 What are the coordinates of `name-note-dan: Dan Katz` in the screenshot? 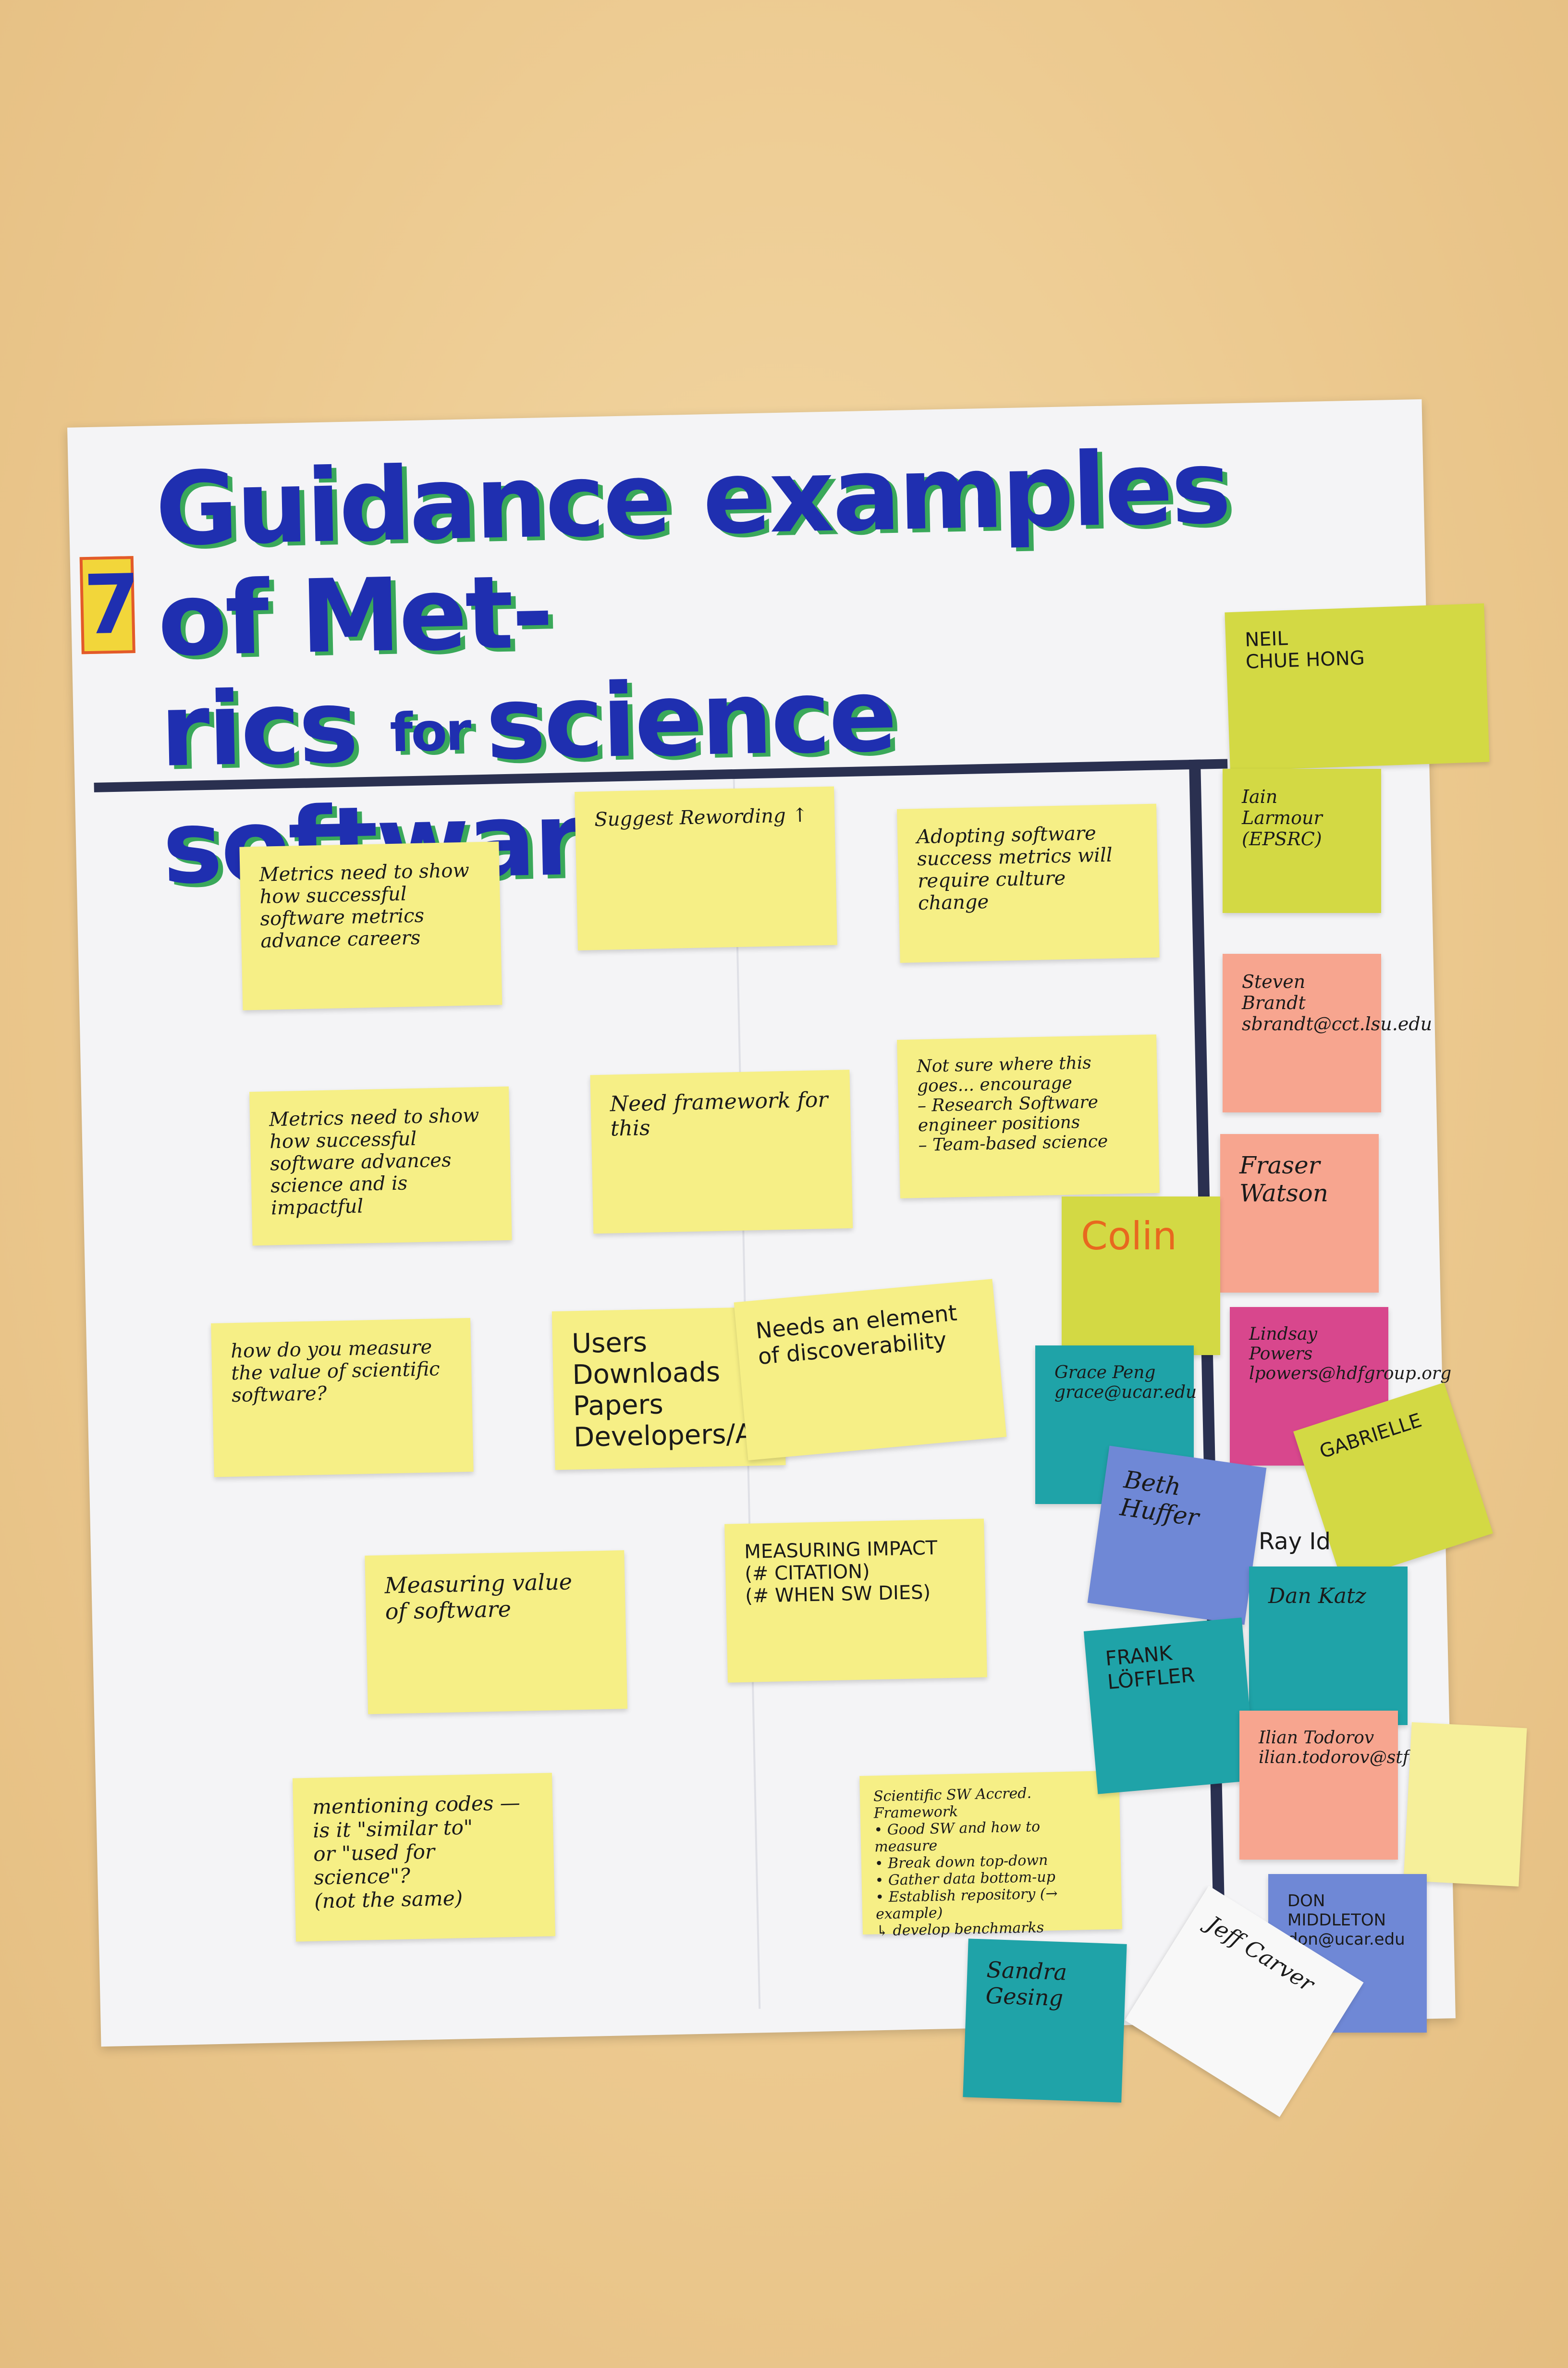 It's located at (1328, 1645).